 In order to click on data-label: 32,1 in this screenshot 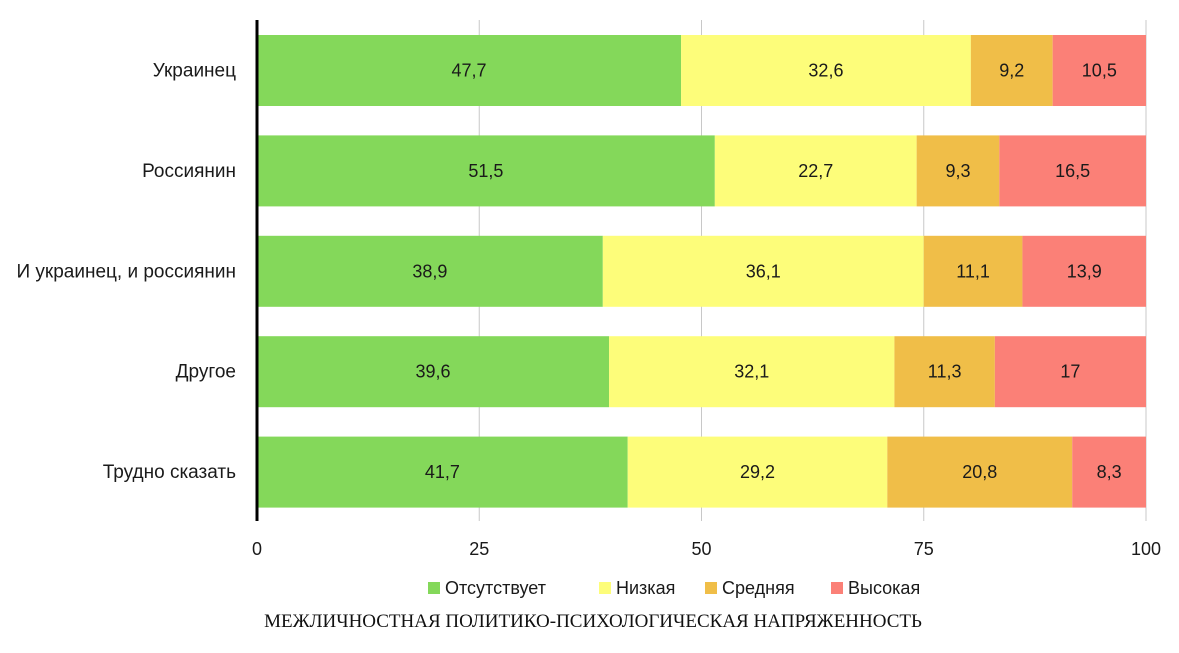, I will do `click(751, 372)`.